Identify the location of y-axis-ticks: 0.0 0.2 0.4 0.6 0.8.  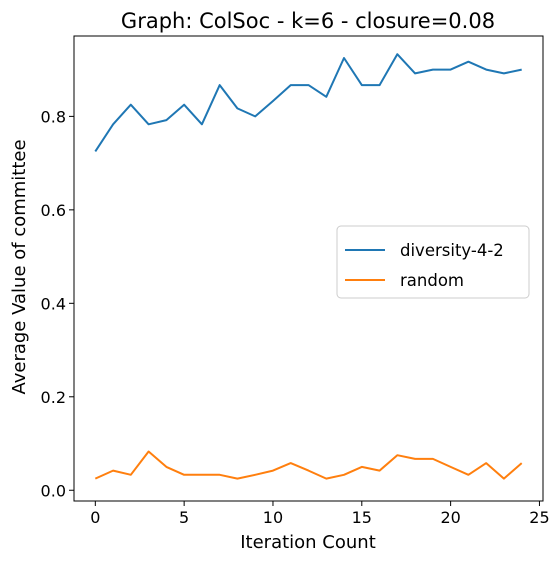
(57, 303).